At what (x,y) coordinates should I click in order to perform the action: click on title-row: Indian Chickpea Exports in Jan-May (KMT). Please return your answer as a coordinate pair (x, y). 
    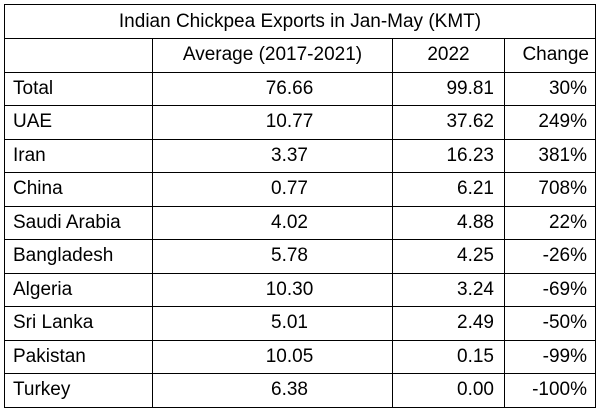
    Looking at the image, I should click on (300, 21).